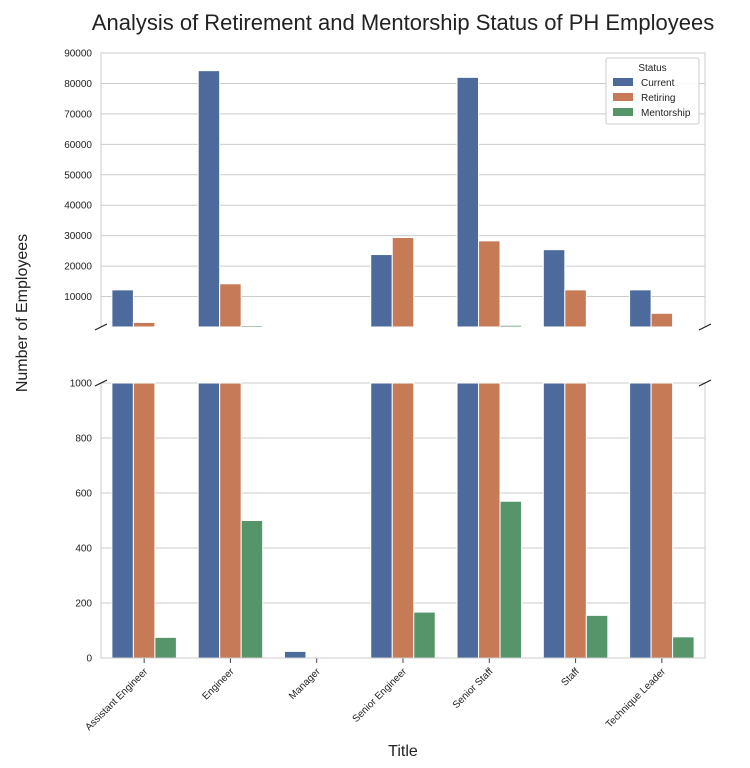 The height and width of the screenshot is (768, 750). Describe the element at coordinates (623, 97) in the screenshot. I see `legend-swatch-retiring` at that location.